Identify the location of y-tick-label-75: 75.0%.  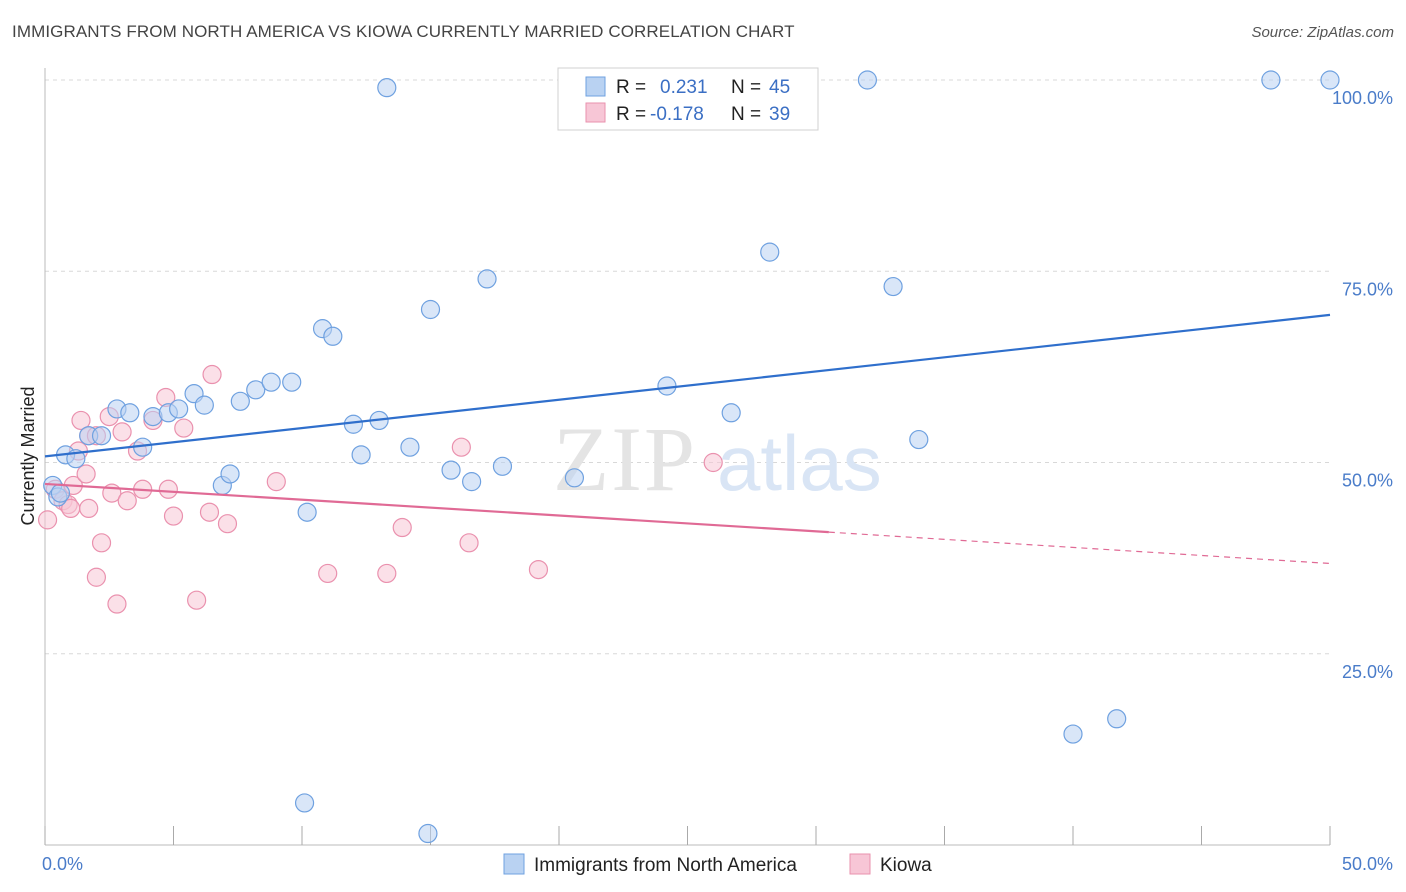
(1367, 289).